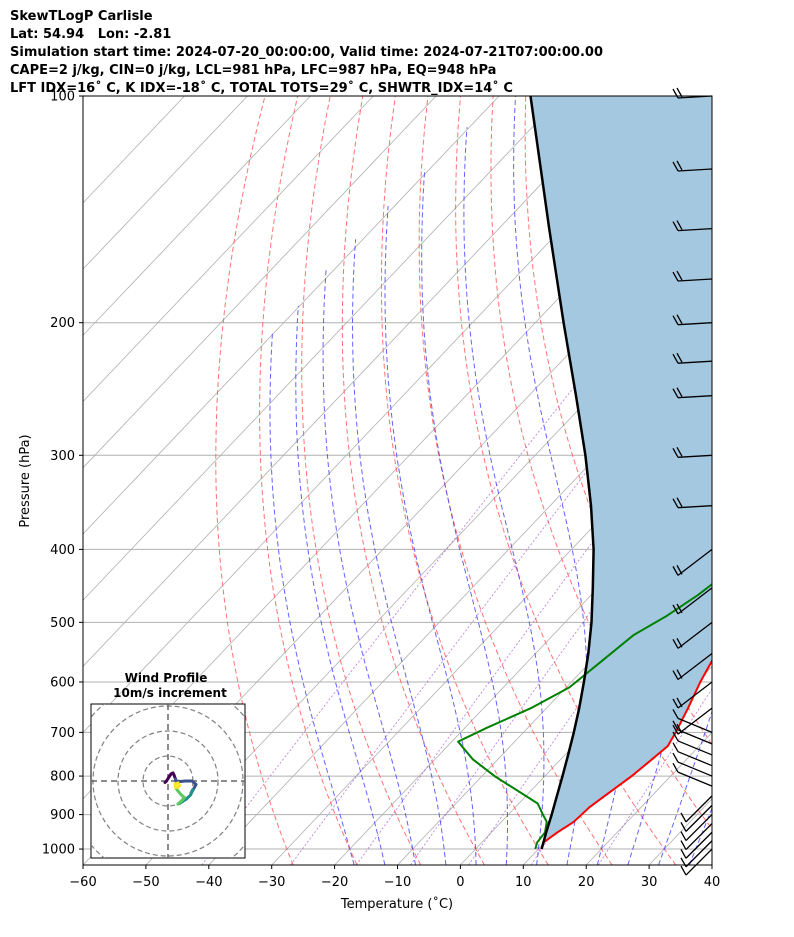 This screenshot has width=794, height=937. I want to click on station-title: SkewTLogP Carlisle, so click(81, 16).